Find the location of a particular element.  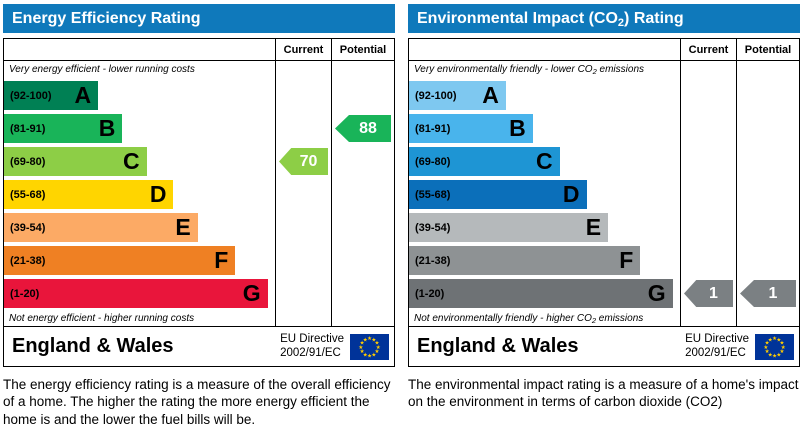

band-range: (1-20) is located at coordinates (430, 293).